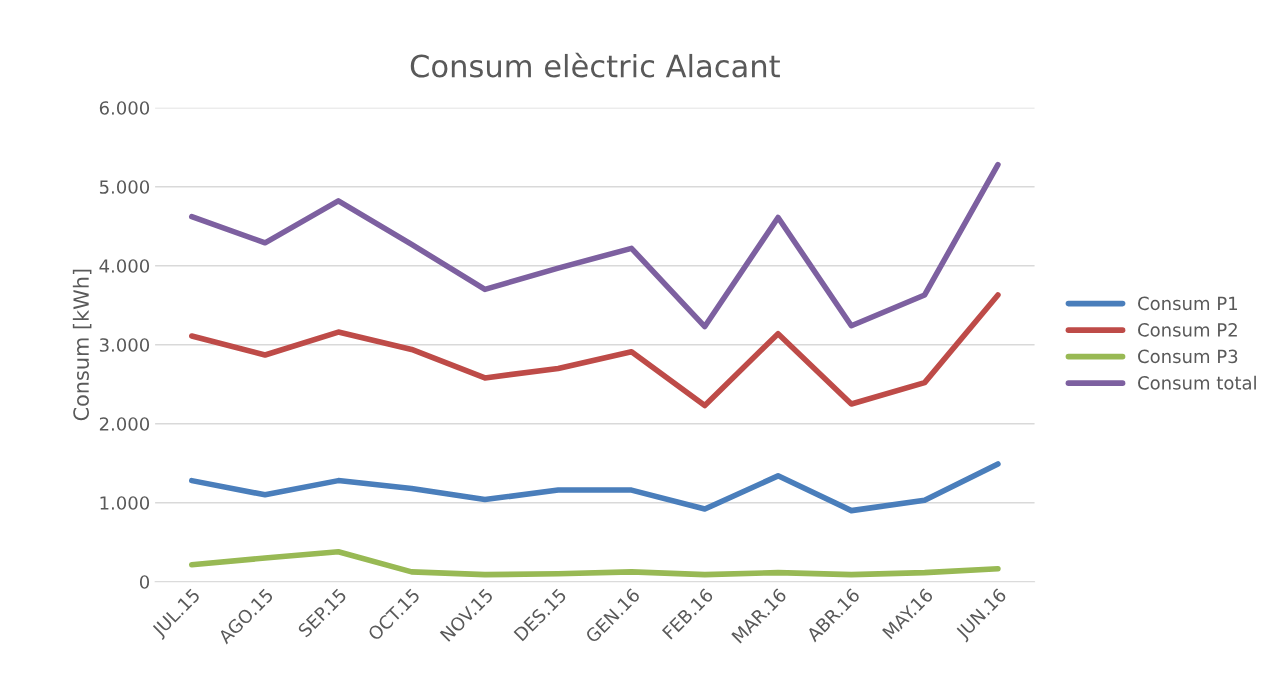 The image size is (1282, 686). I want to click on y-tick-label: 3.000, so click(124, 345).